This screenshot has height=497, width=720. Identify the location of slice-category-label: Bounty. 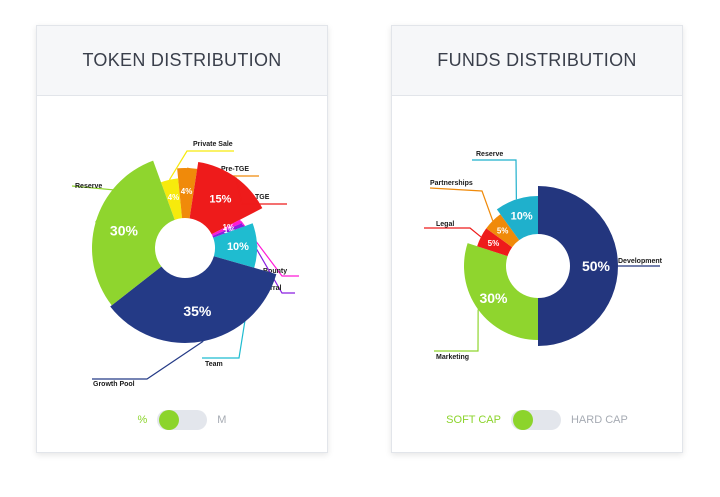
(275, 271).